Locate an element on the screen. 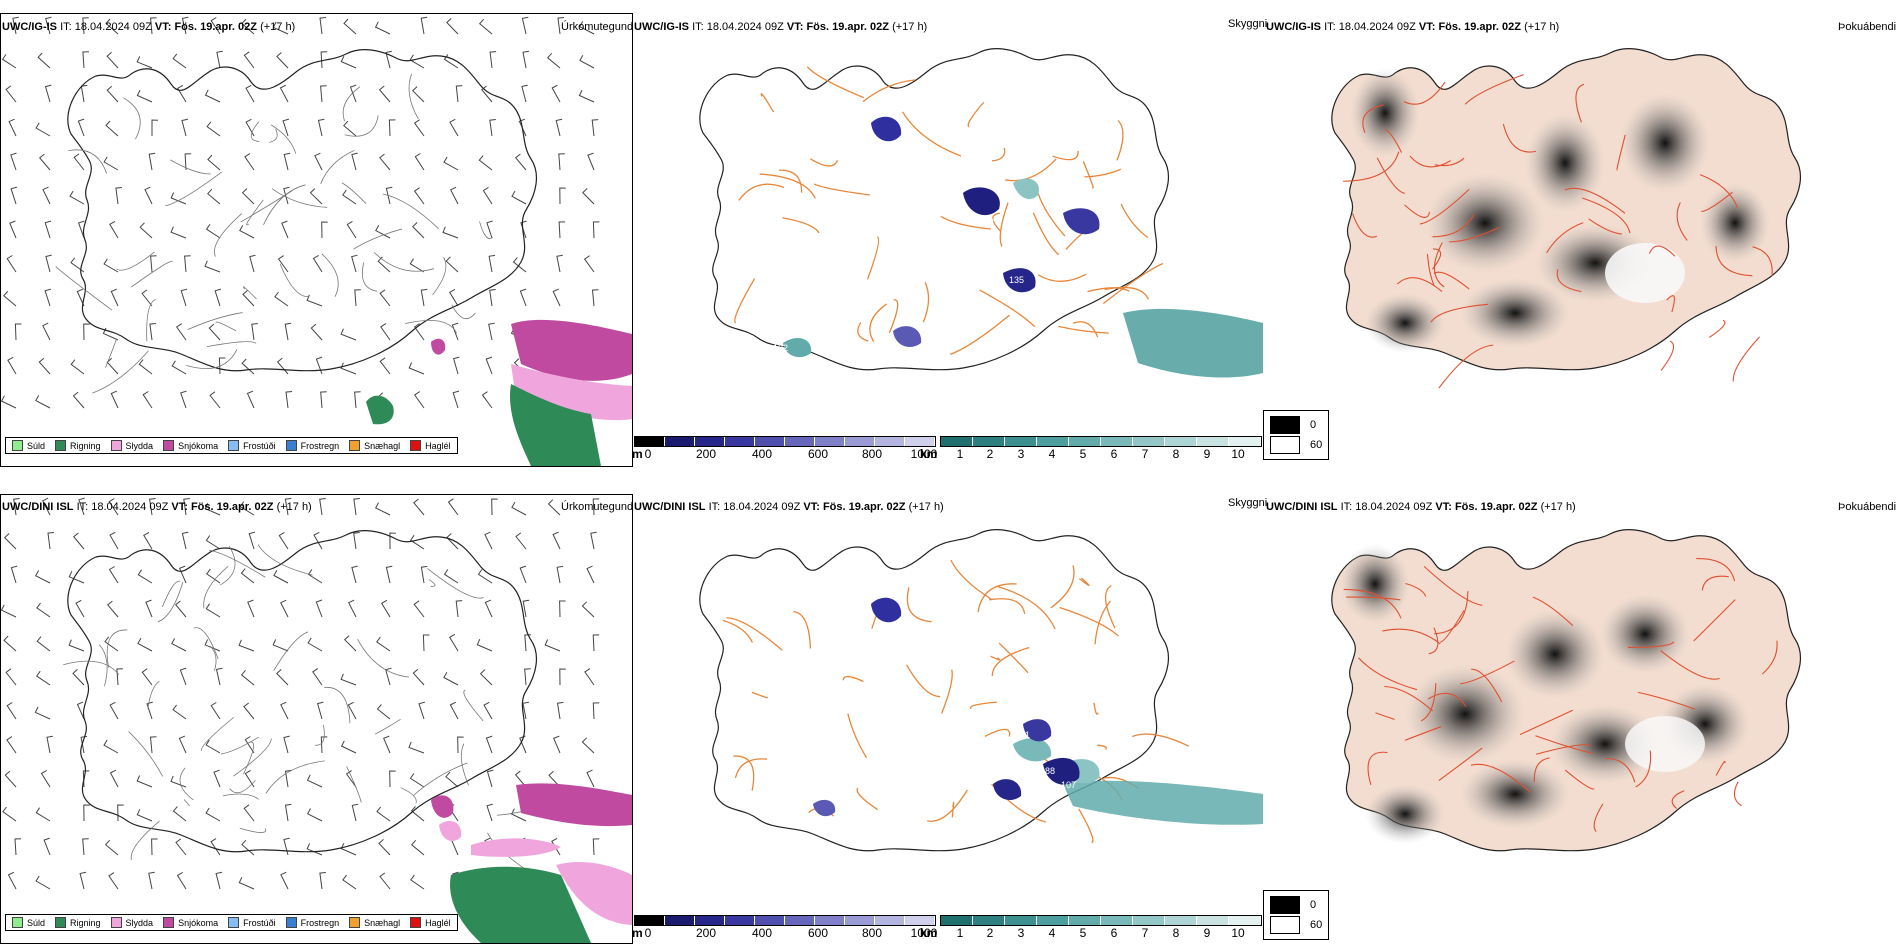 This screenshot has height=950, width=1900. colorbar-tick: 3 is located at coordinates (1021, 454).